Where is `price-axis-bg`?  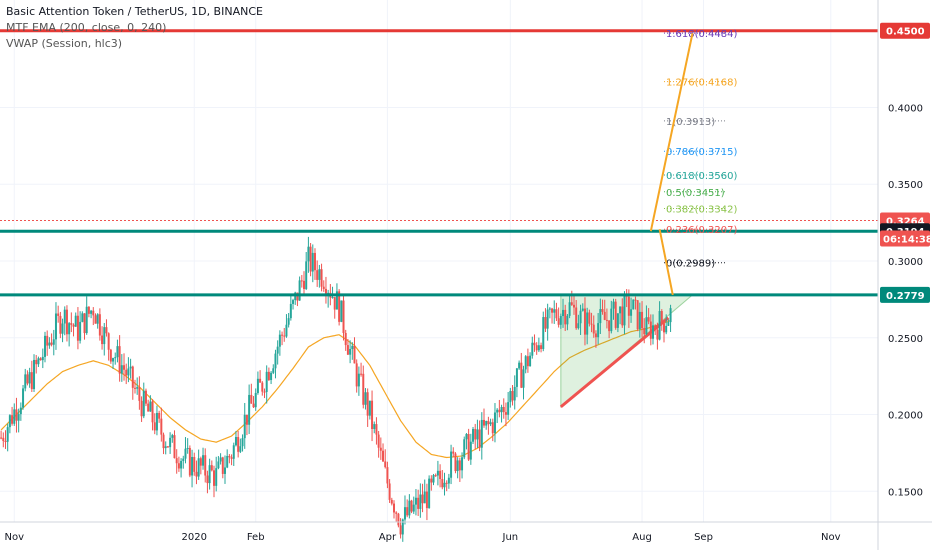
price-axis-bg is located at coordinates (905, 275).